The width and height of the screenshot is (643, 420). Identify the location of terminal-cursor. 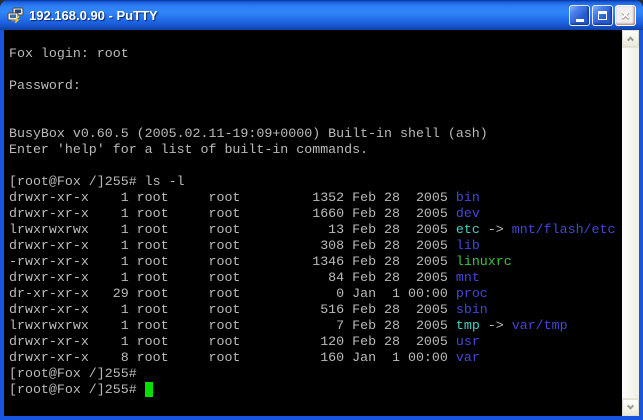
(148, 389).